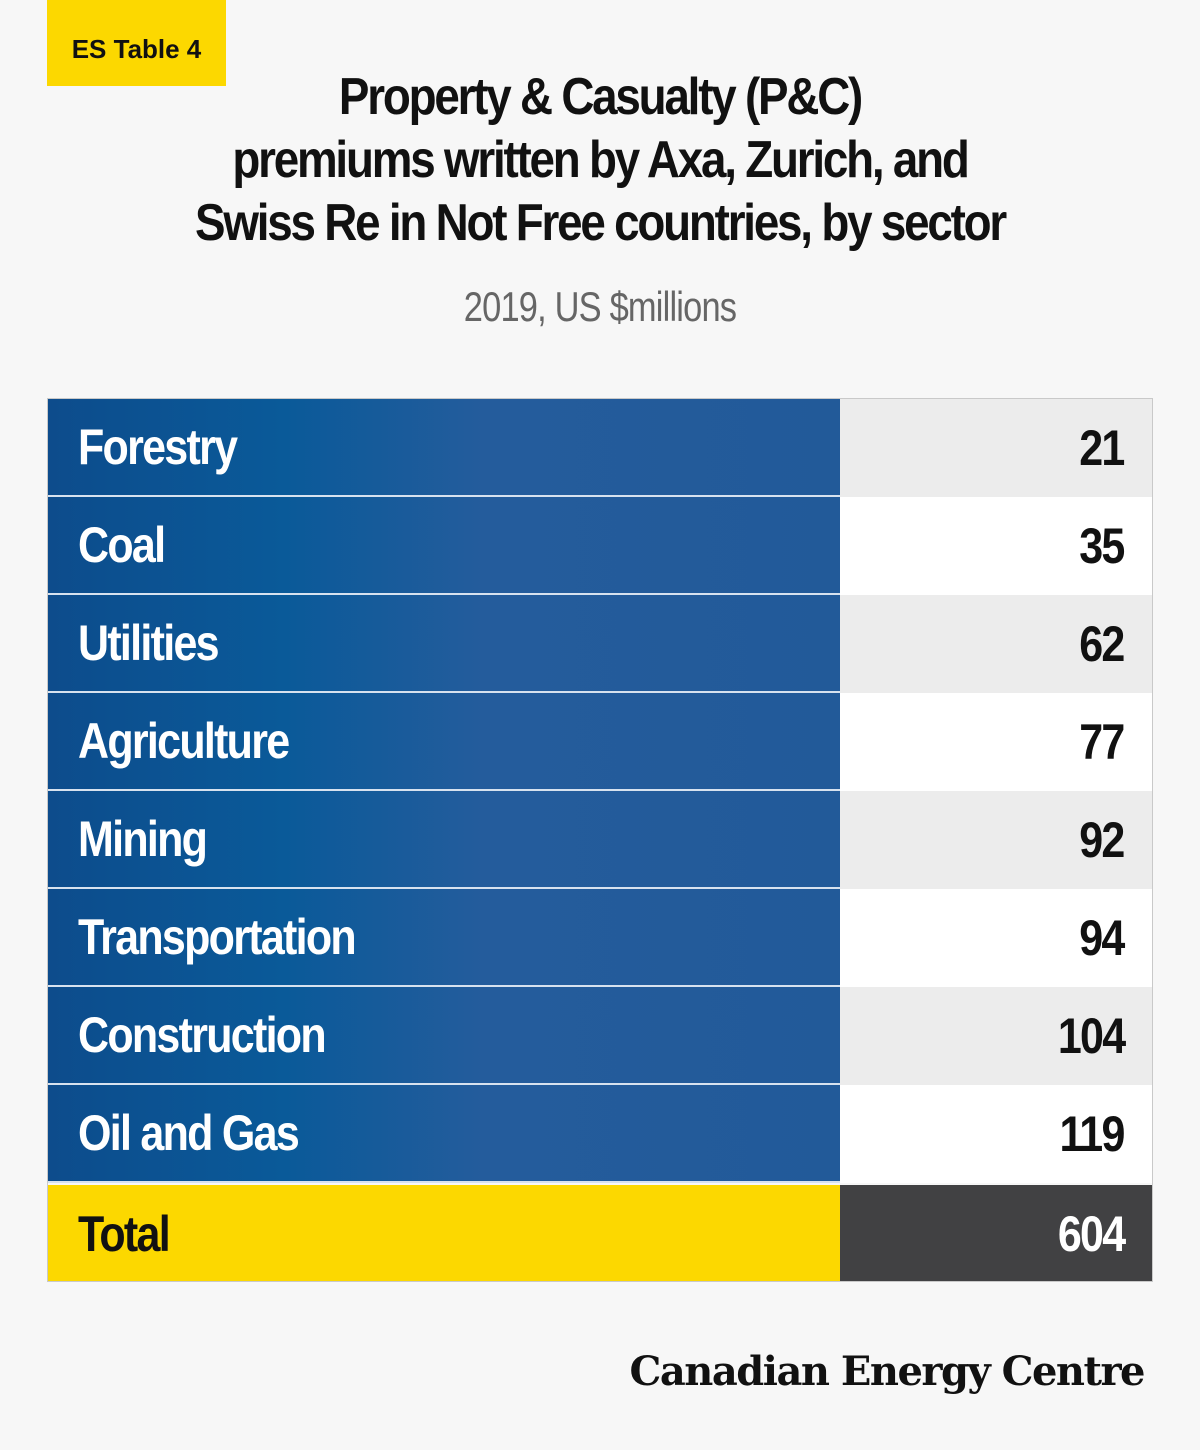  Describe the element at coordinates (600, 97) in the screenshot. I see `title-line-1: Property & Casualty (P&C)` at that location.